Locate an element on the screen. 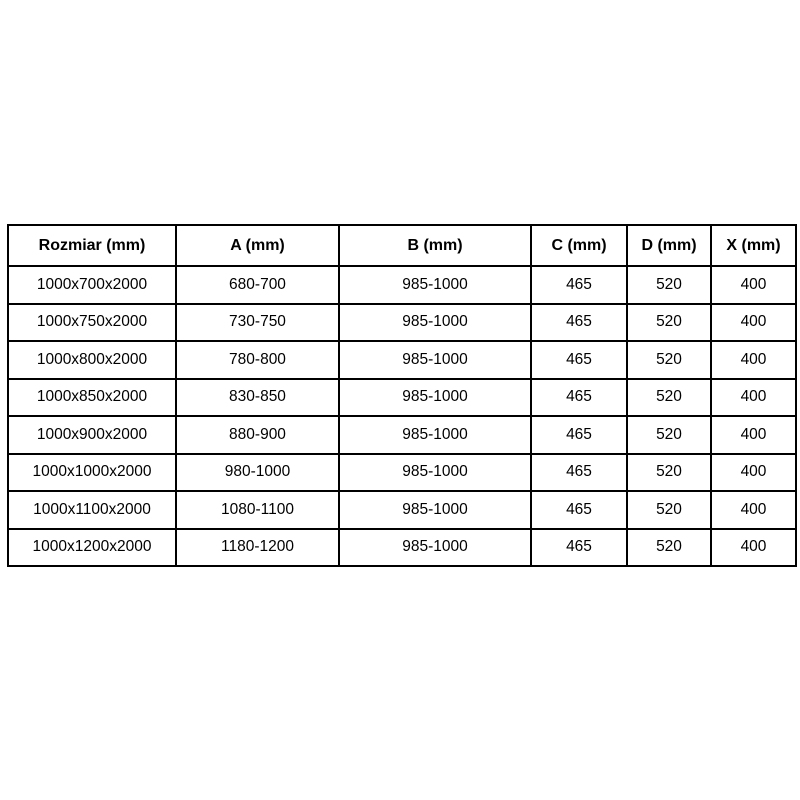 This screenshot has width=800, height=800. cell-rozmiar: 1000x1000x2000 is located at coordinates (92, 472).